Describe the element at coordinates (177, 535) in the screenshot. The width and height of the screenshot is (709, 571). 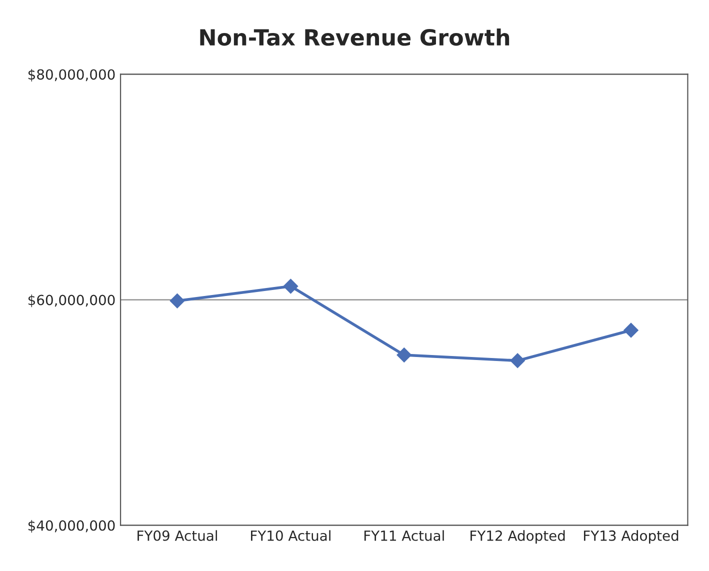
I see `x-tick-label: FY09 Actual` at that location.